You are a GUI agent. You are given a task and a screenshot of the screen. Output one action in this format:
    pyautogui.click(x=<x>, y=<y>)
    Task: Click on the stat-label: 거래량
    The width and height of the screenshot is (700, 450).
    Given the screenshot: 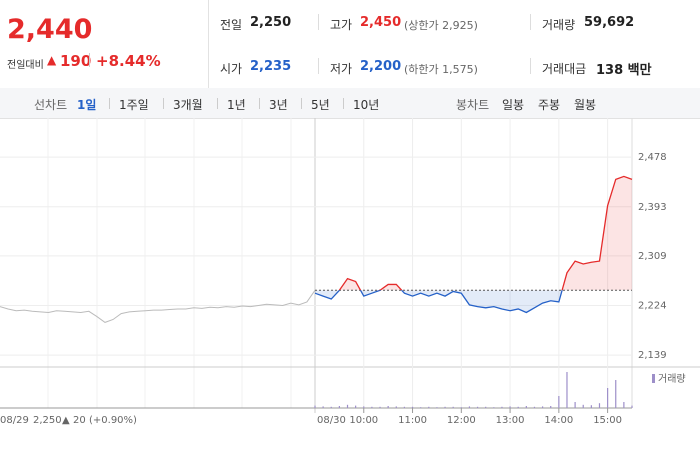 What is the action you would take?
    pyautogui.click(x=559, y=25)
    